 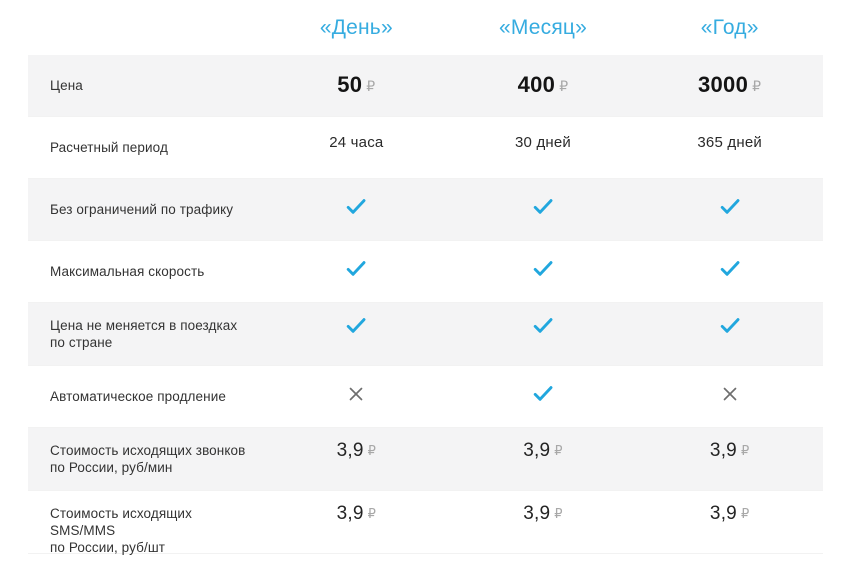 I want to click on feature-label-line2: по стране, so click(x=81, y=342).